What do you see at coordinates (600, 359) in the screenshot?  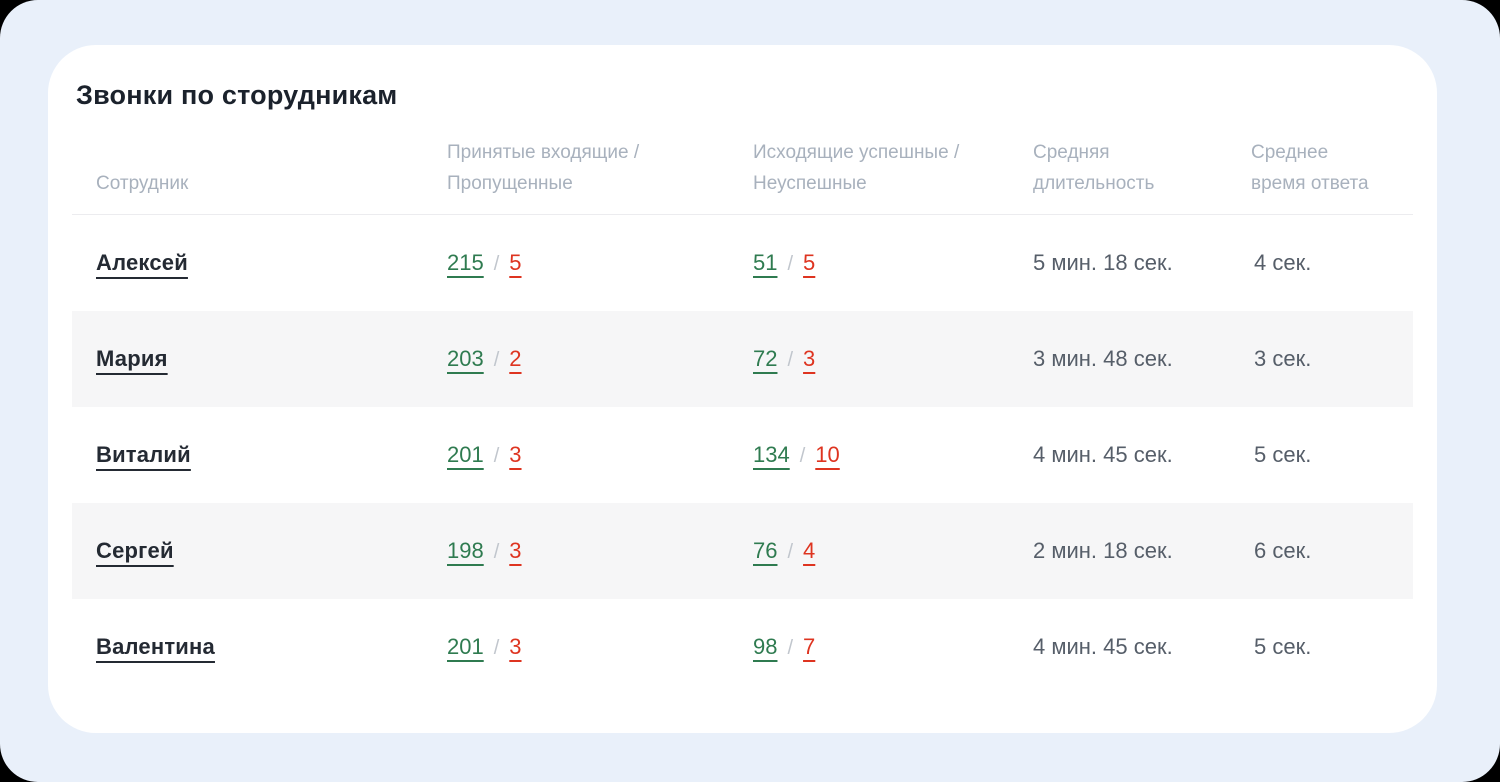 I see `incoming-cell: 203 / 2` at bounding box center [600, 359].